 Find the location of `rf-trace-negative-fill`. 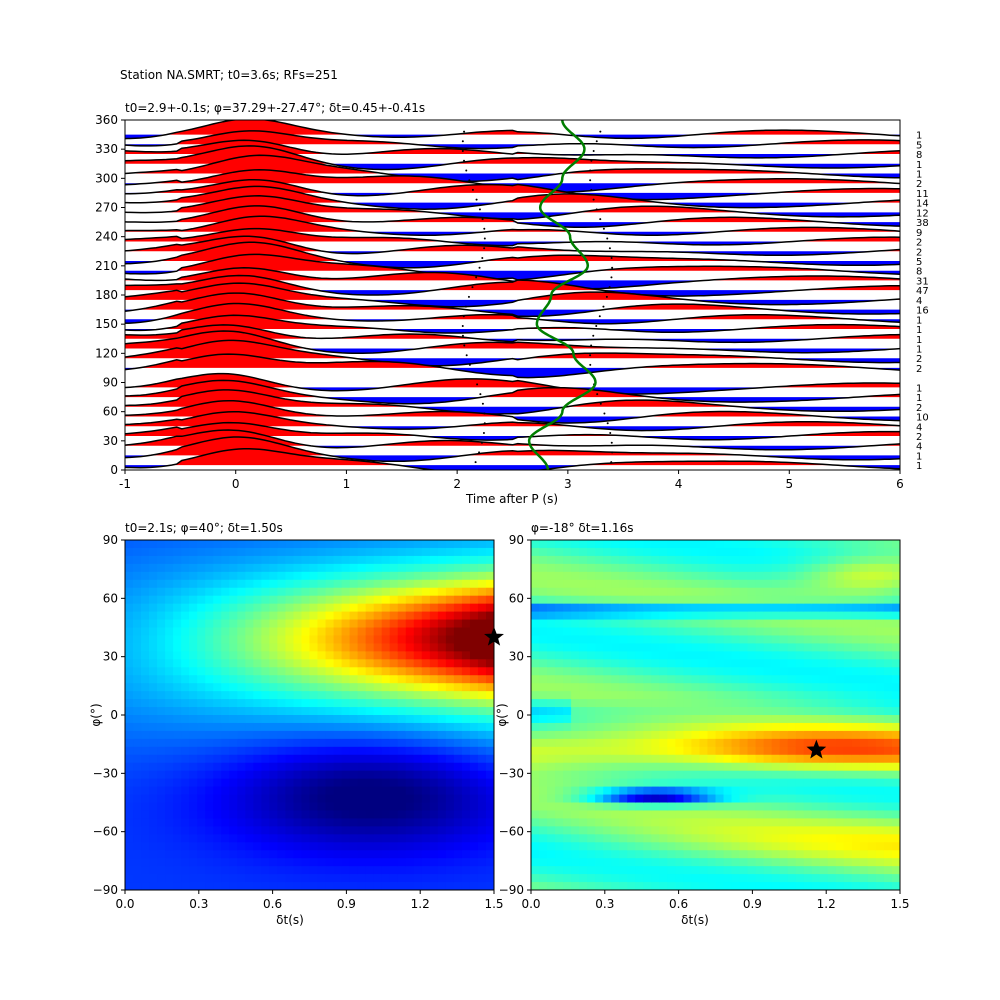

rf-trace-negative-fill is located at coordinates (512, 196).